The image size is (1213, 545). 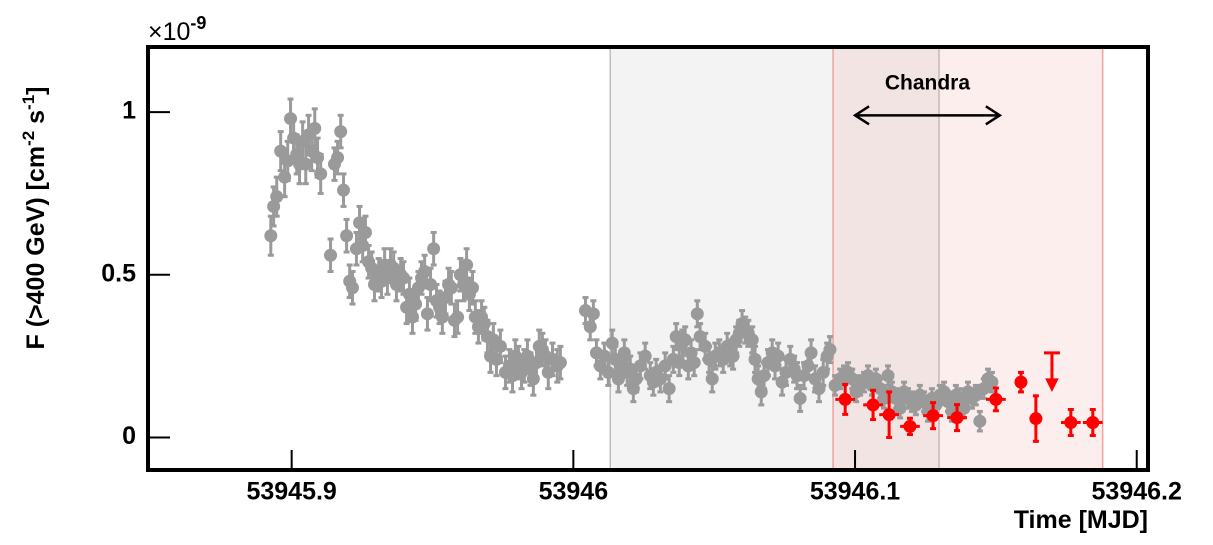 I want to click on y-axis-label-part: F (>400 GeV) [cm, so click(x=36, y=248).